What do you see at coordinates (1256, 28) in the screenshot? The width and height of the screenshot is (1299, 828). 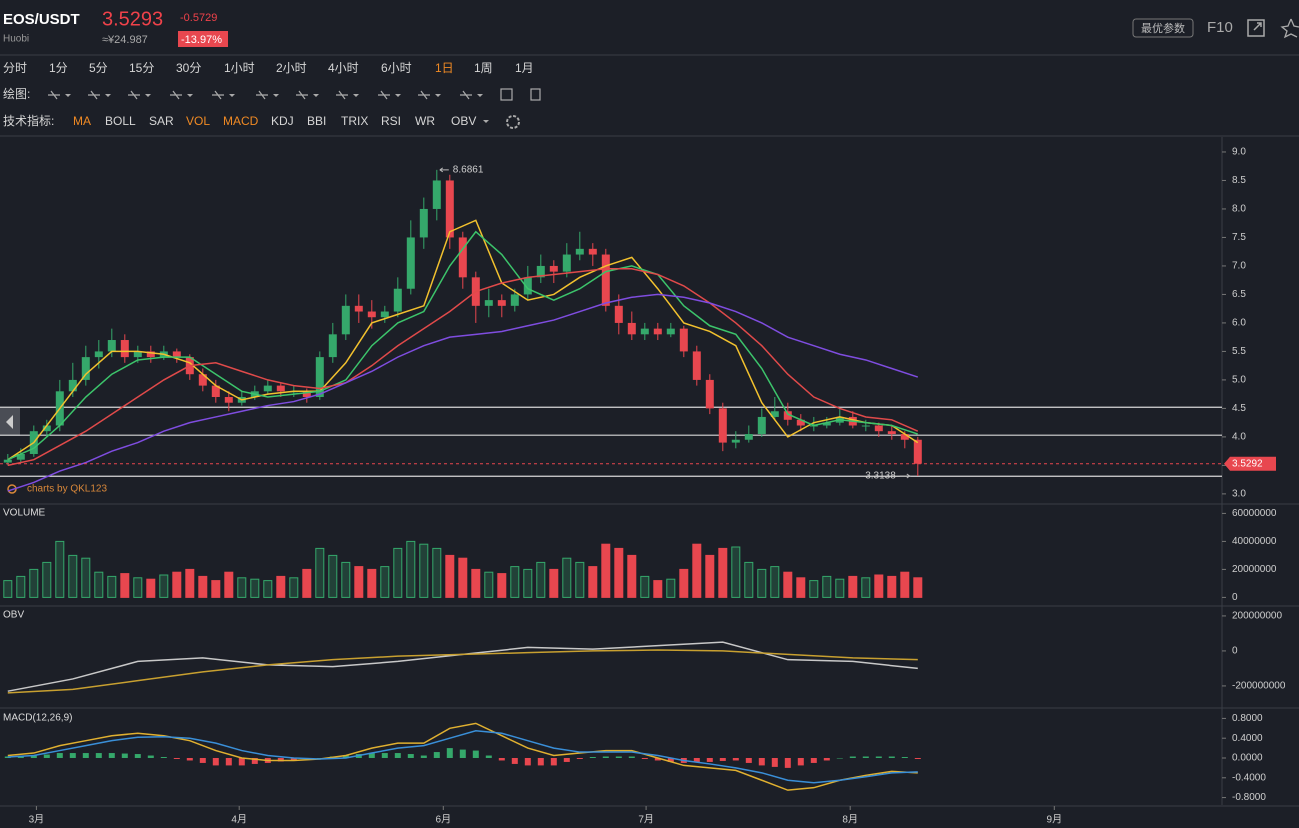 I see `fullscreen-icon` at bounding box center [1256, 28].